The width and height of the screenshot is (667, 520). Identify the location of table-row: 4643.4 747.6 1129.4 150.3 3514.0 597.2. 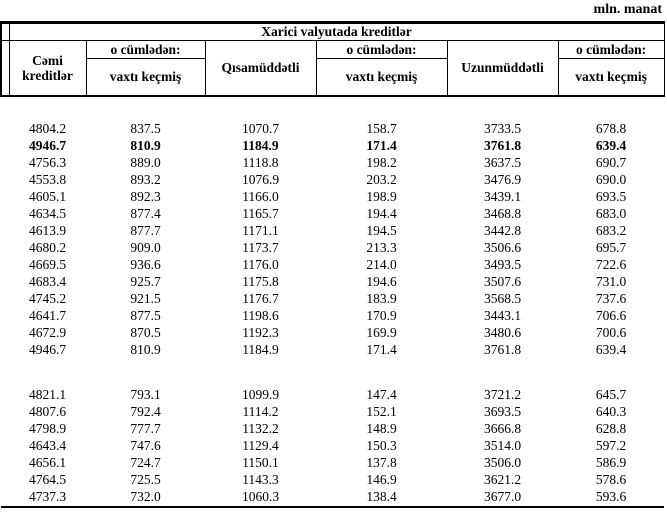
(332, 446).